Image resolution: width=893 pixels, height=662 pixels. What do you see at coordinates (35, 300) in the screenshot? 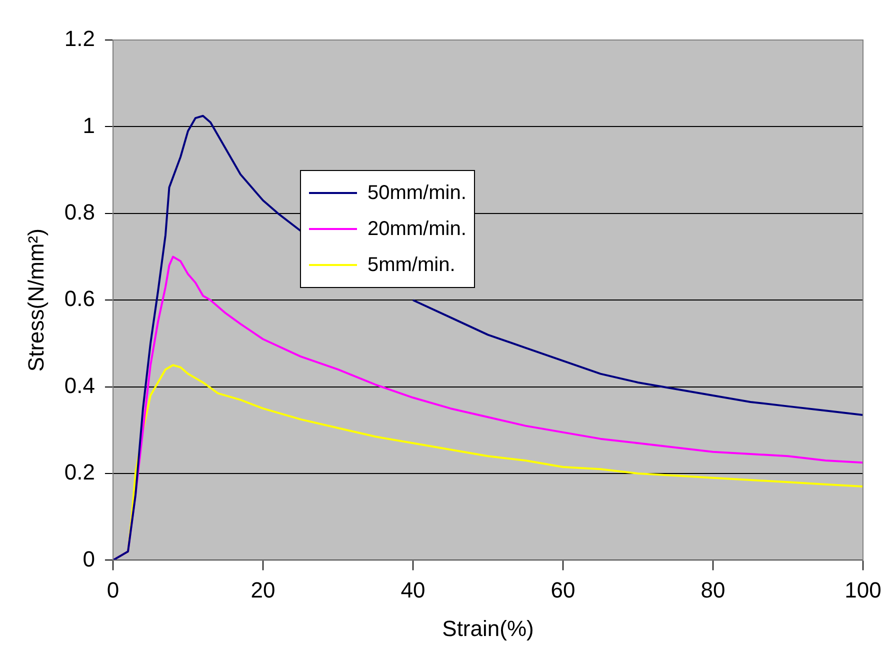
I see `y-axis-title: Stress(N/mm²)` at bounding box center [35, 300].